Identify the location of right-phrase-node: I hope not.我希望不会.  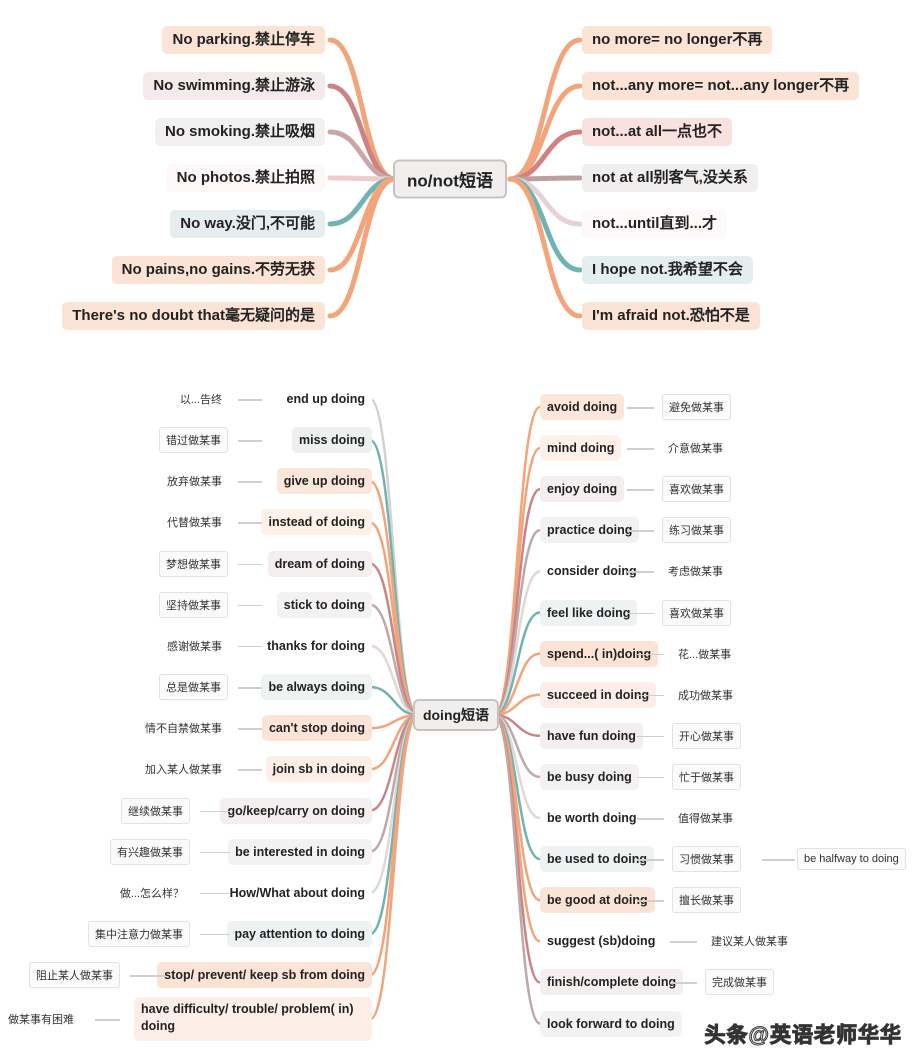
(667, 270).